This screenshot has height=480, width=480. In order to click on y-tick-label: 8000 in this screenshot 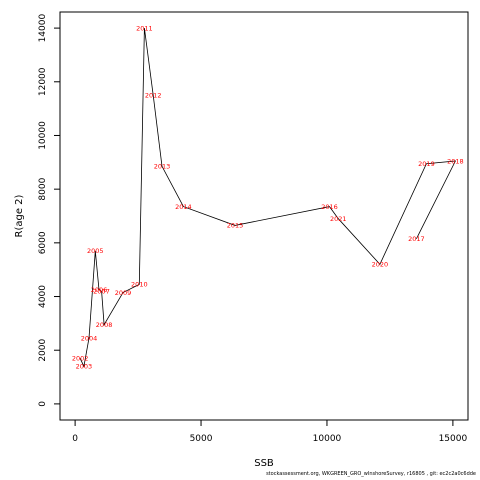, I will do `click(43, 188)`.